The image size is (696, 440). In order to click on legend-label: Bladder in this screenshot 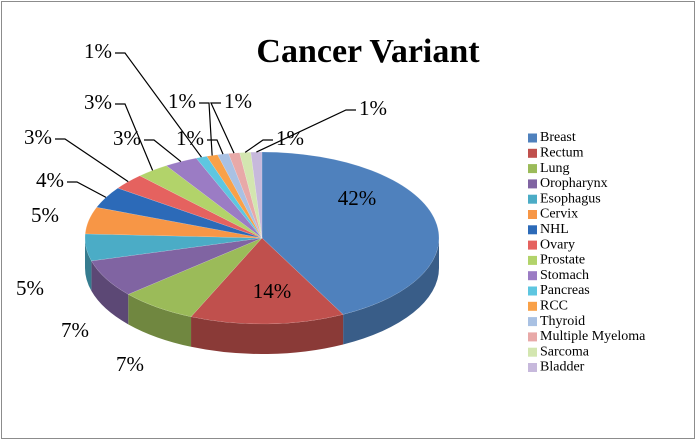, I will do `click(562, 367)`.